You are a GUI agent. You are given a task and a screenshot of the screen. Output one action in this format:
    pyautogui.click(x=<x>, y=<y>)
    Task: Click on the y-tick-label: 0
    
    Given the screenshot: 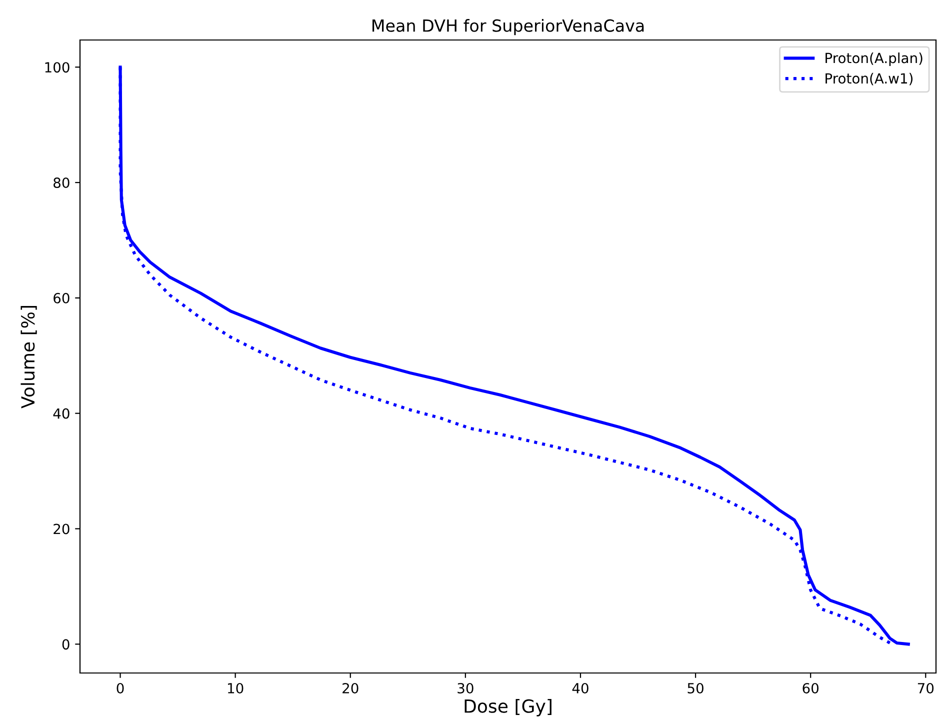 What is the action you would take?
    pyautogui.click(x=66, y=644)
    